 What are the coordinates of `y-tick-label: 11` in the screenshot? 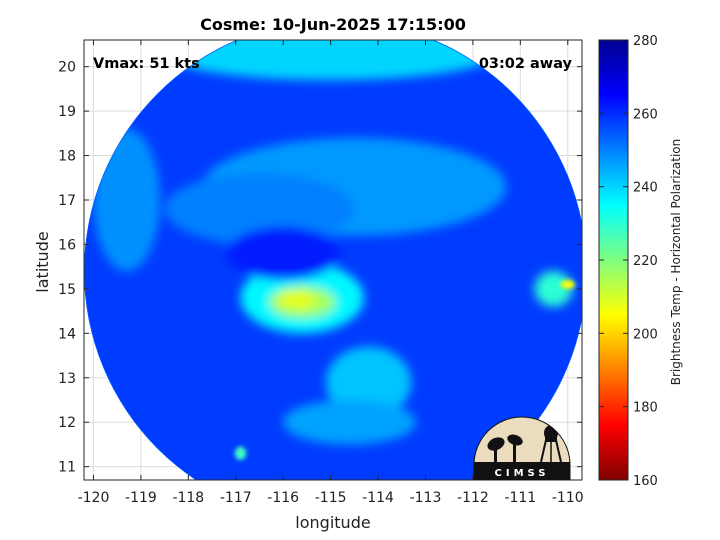 It's located at (67, 468).